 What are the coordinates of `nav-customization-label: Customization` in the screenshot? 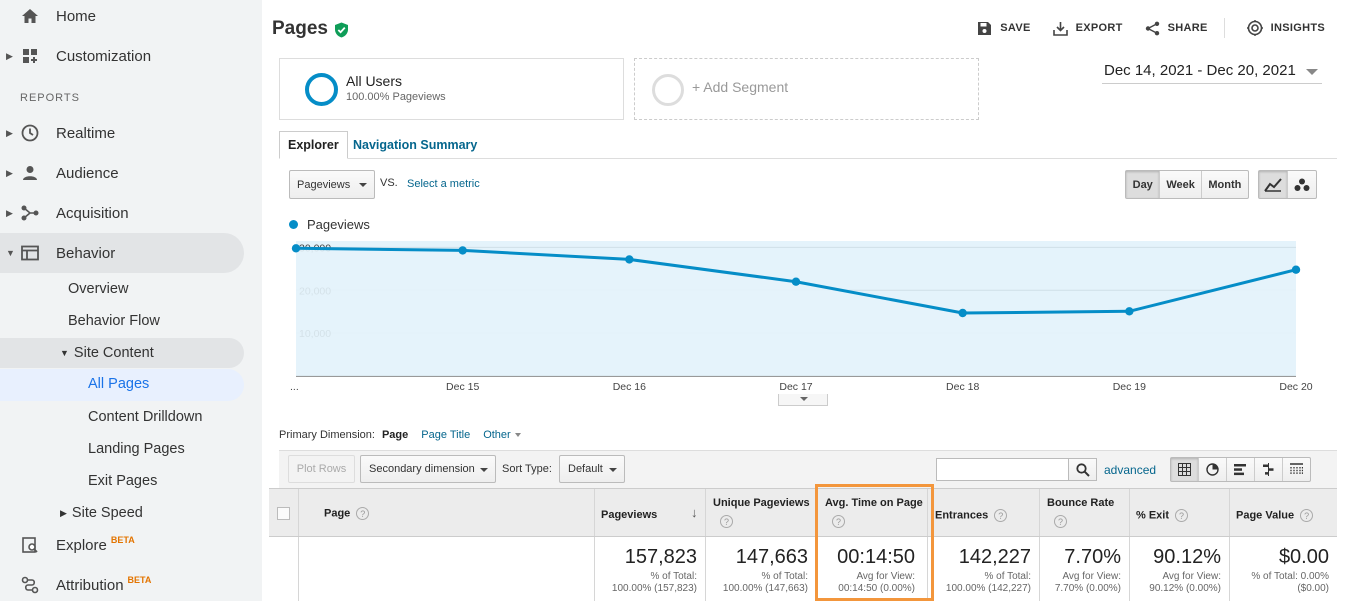 It's located at (104, 56).